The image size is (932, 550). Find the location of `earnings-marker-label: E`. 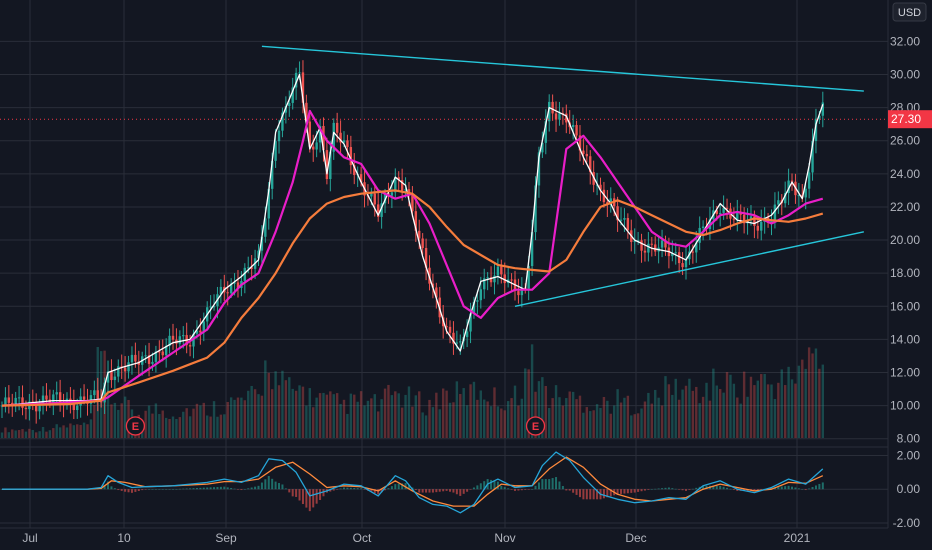

earnings-marker-label: E is located at coordinates (135, 427).